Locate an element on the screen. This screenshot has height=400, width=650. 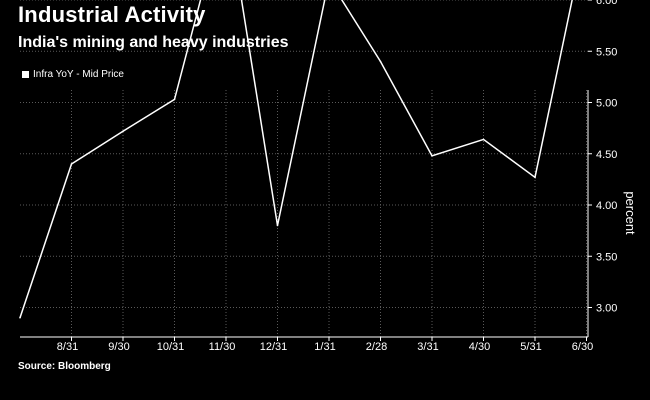
x-tick-label: 8/31 is located at coordinates (67, 347).